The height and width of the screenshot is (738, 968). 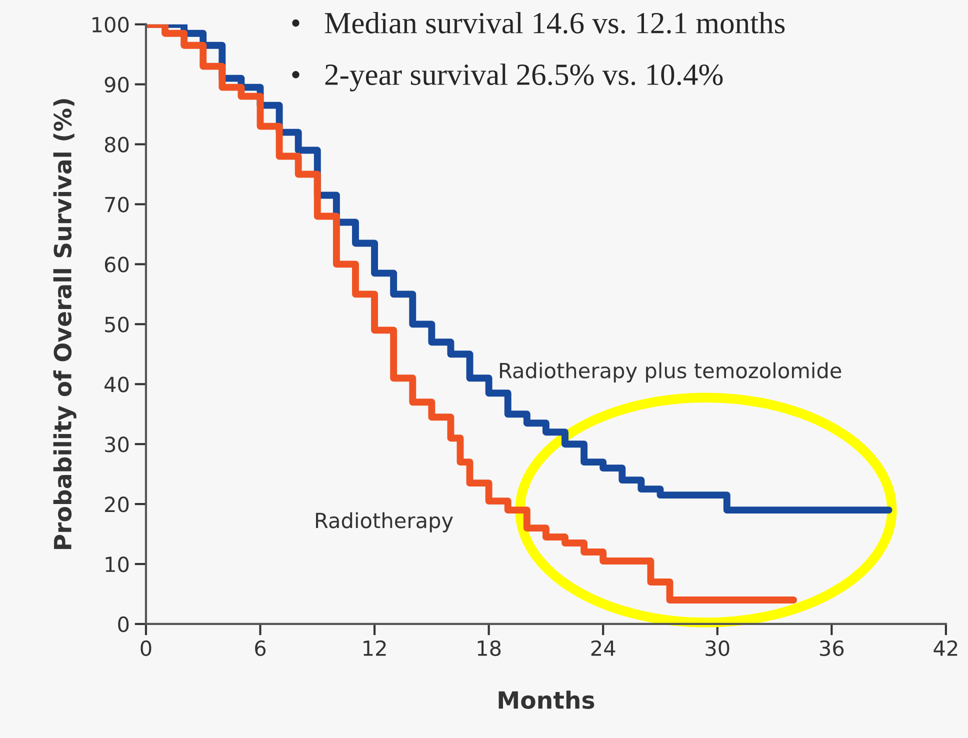 What do you see at coordinates (117, 204) in the screenshot?
I see `y-tick-label: 70` at bounding box center [117, 204].